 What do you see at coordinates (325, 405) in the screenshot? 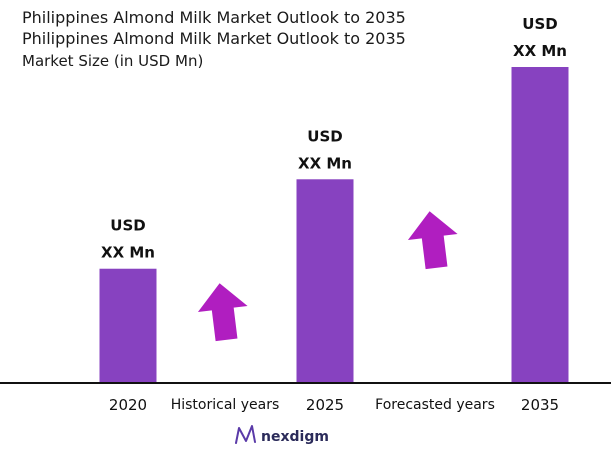
I see `category-label-2025: 2025` at bounding box center [325, 405].